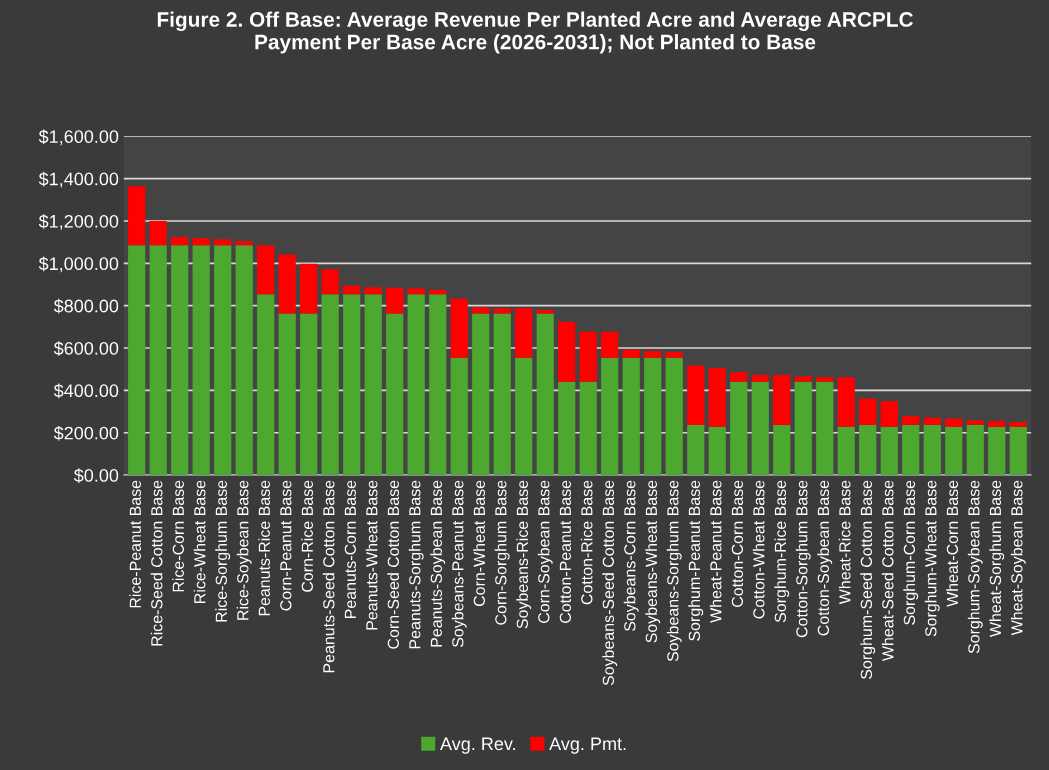 This screenshot has width=1049, height=770. I want to click on x-tick-label: Peanuts-Wheat Base, so click(371, 555).